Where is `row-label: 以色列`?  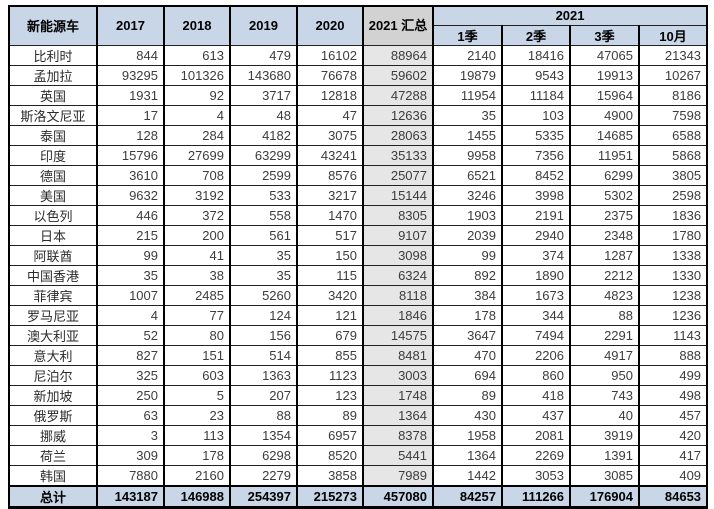
row-label: 以色列 is located at coordinates (53, 215).